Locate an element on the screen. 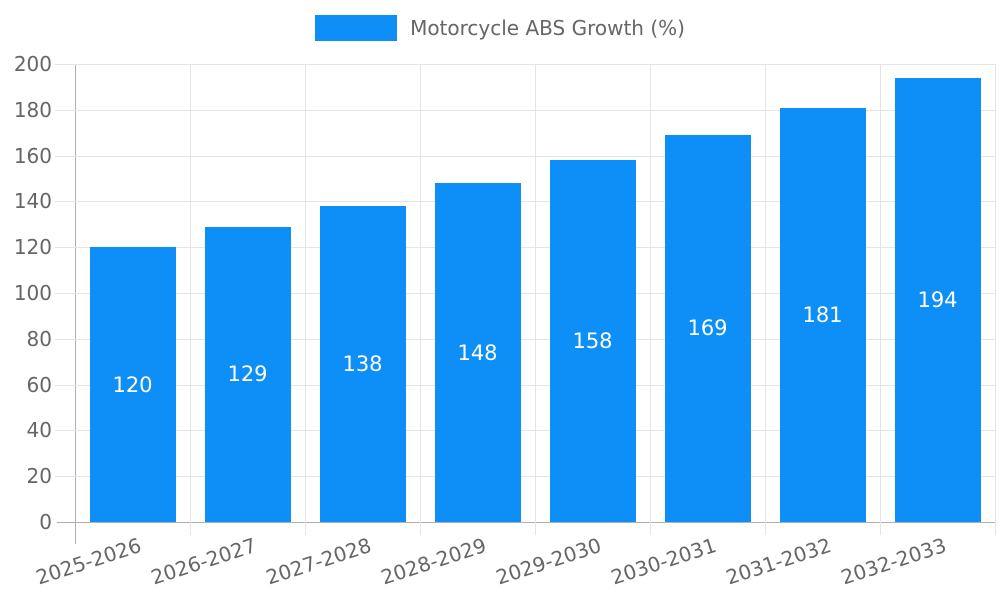 The width and height of the screenshot is (1000, 600). y-axis-tick-label: 20 is located at coordinates (39, 476).